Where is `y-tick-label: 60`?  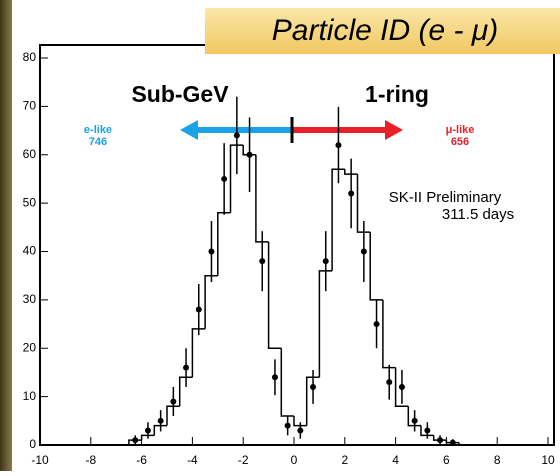 y-tick-label: 60 is located at coordinates (30, 154).